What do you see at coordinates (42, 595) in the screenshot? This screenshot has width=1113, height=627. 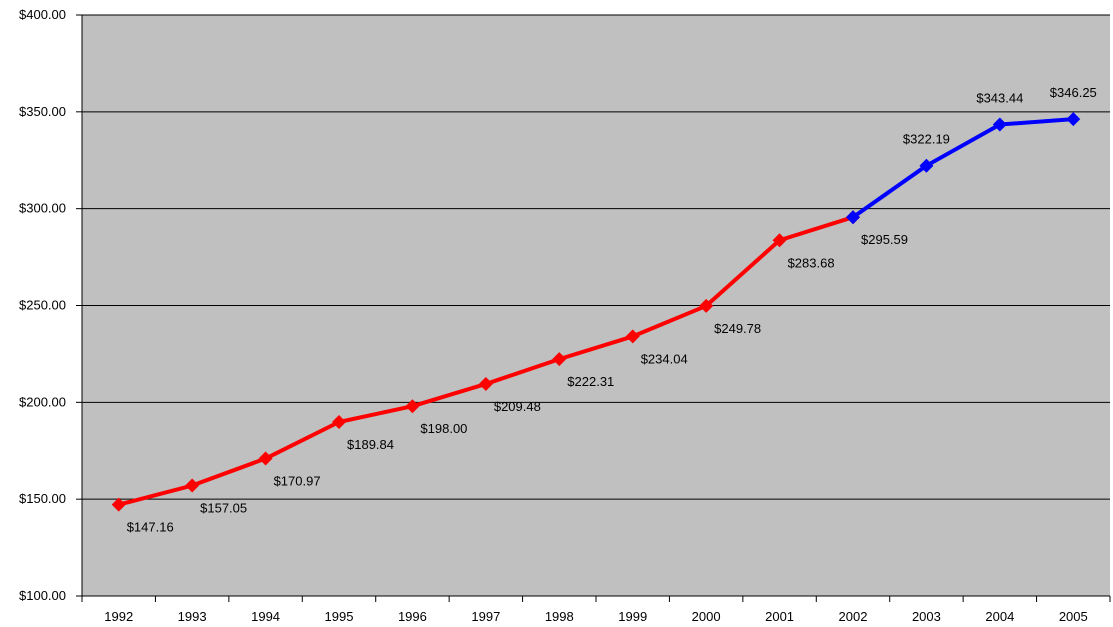 I see `y-tick-label: $100.00` at bounding box center [42, 595].